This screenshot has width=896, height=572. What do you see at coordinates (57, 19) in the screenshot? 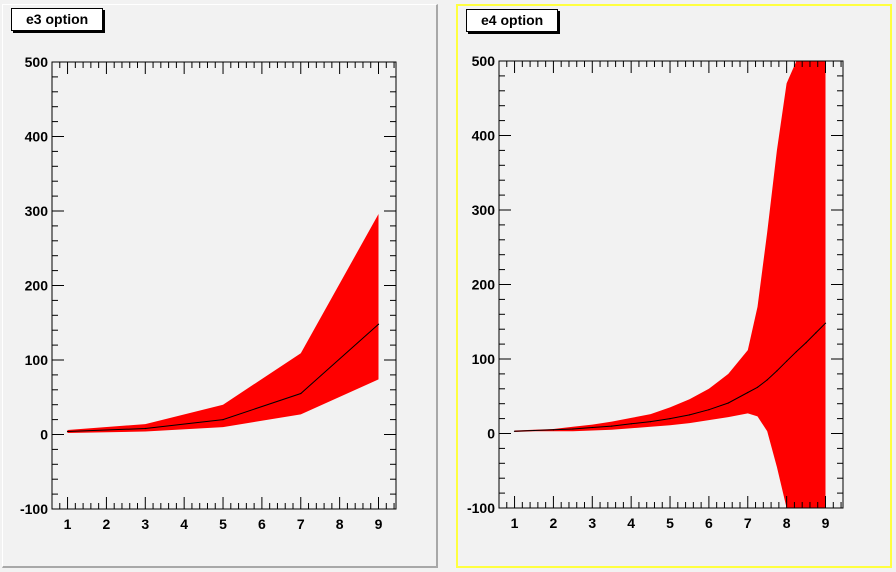
I see `pad-title-label: e3 option` at bounding box center [57, 19].